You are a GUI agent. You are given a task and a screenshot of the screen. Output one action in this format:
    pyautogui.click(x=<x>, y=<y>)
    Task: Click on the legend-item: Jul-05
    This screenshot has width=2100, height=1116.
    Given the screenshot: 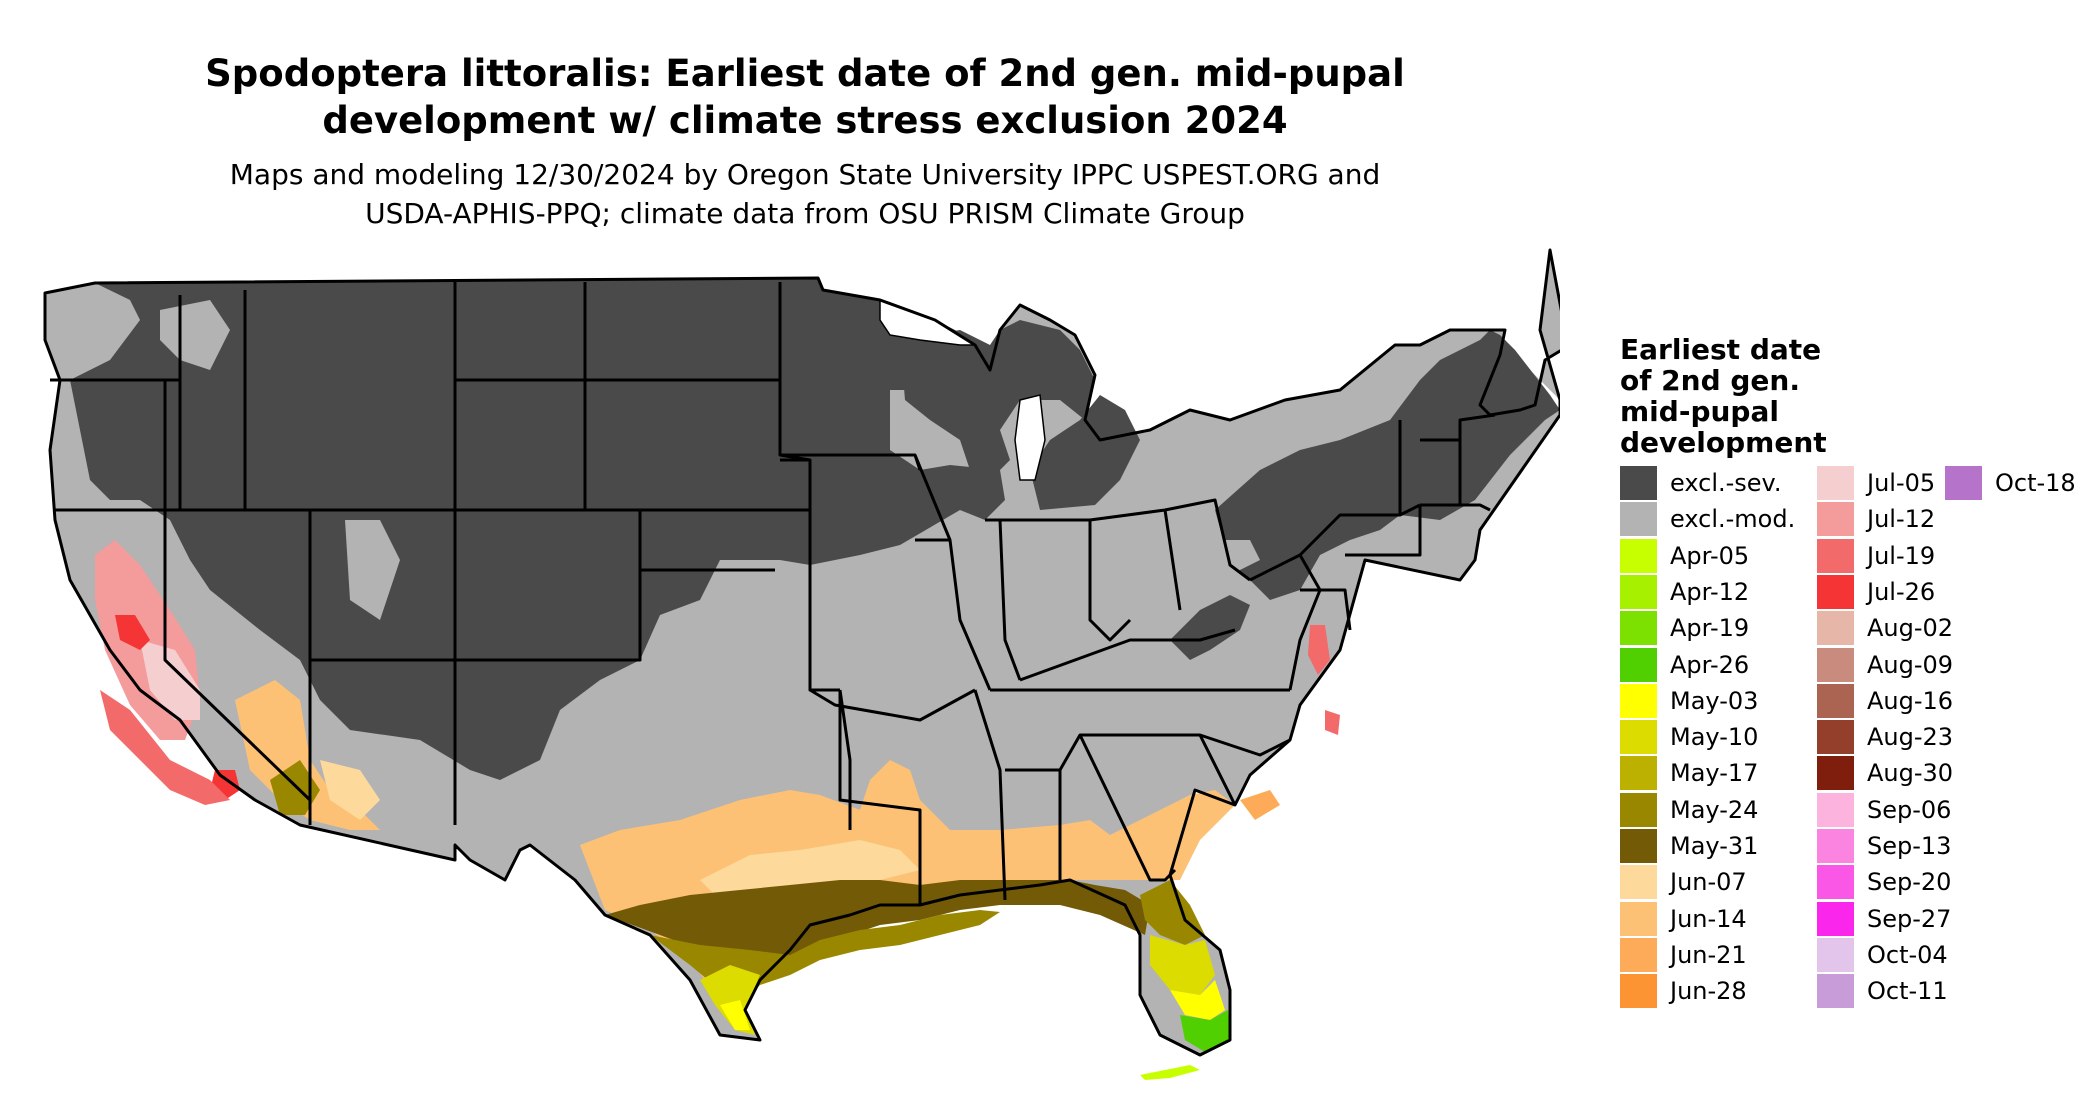 What is the action you would take?
    pyautogui.click(x=1876, y=483)
    